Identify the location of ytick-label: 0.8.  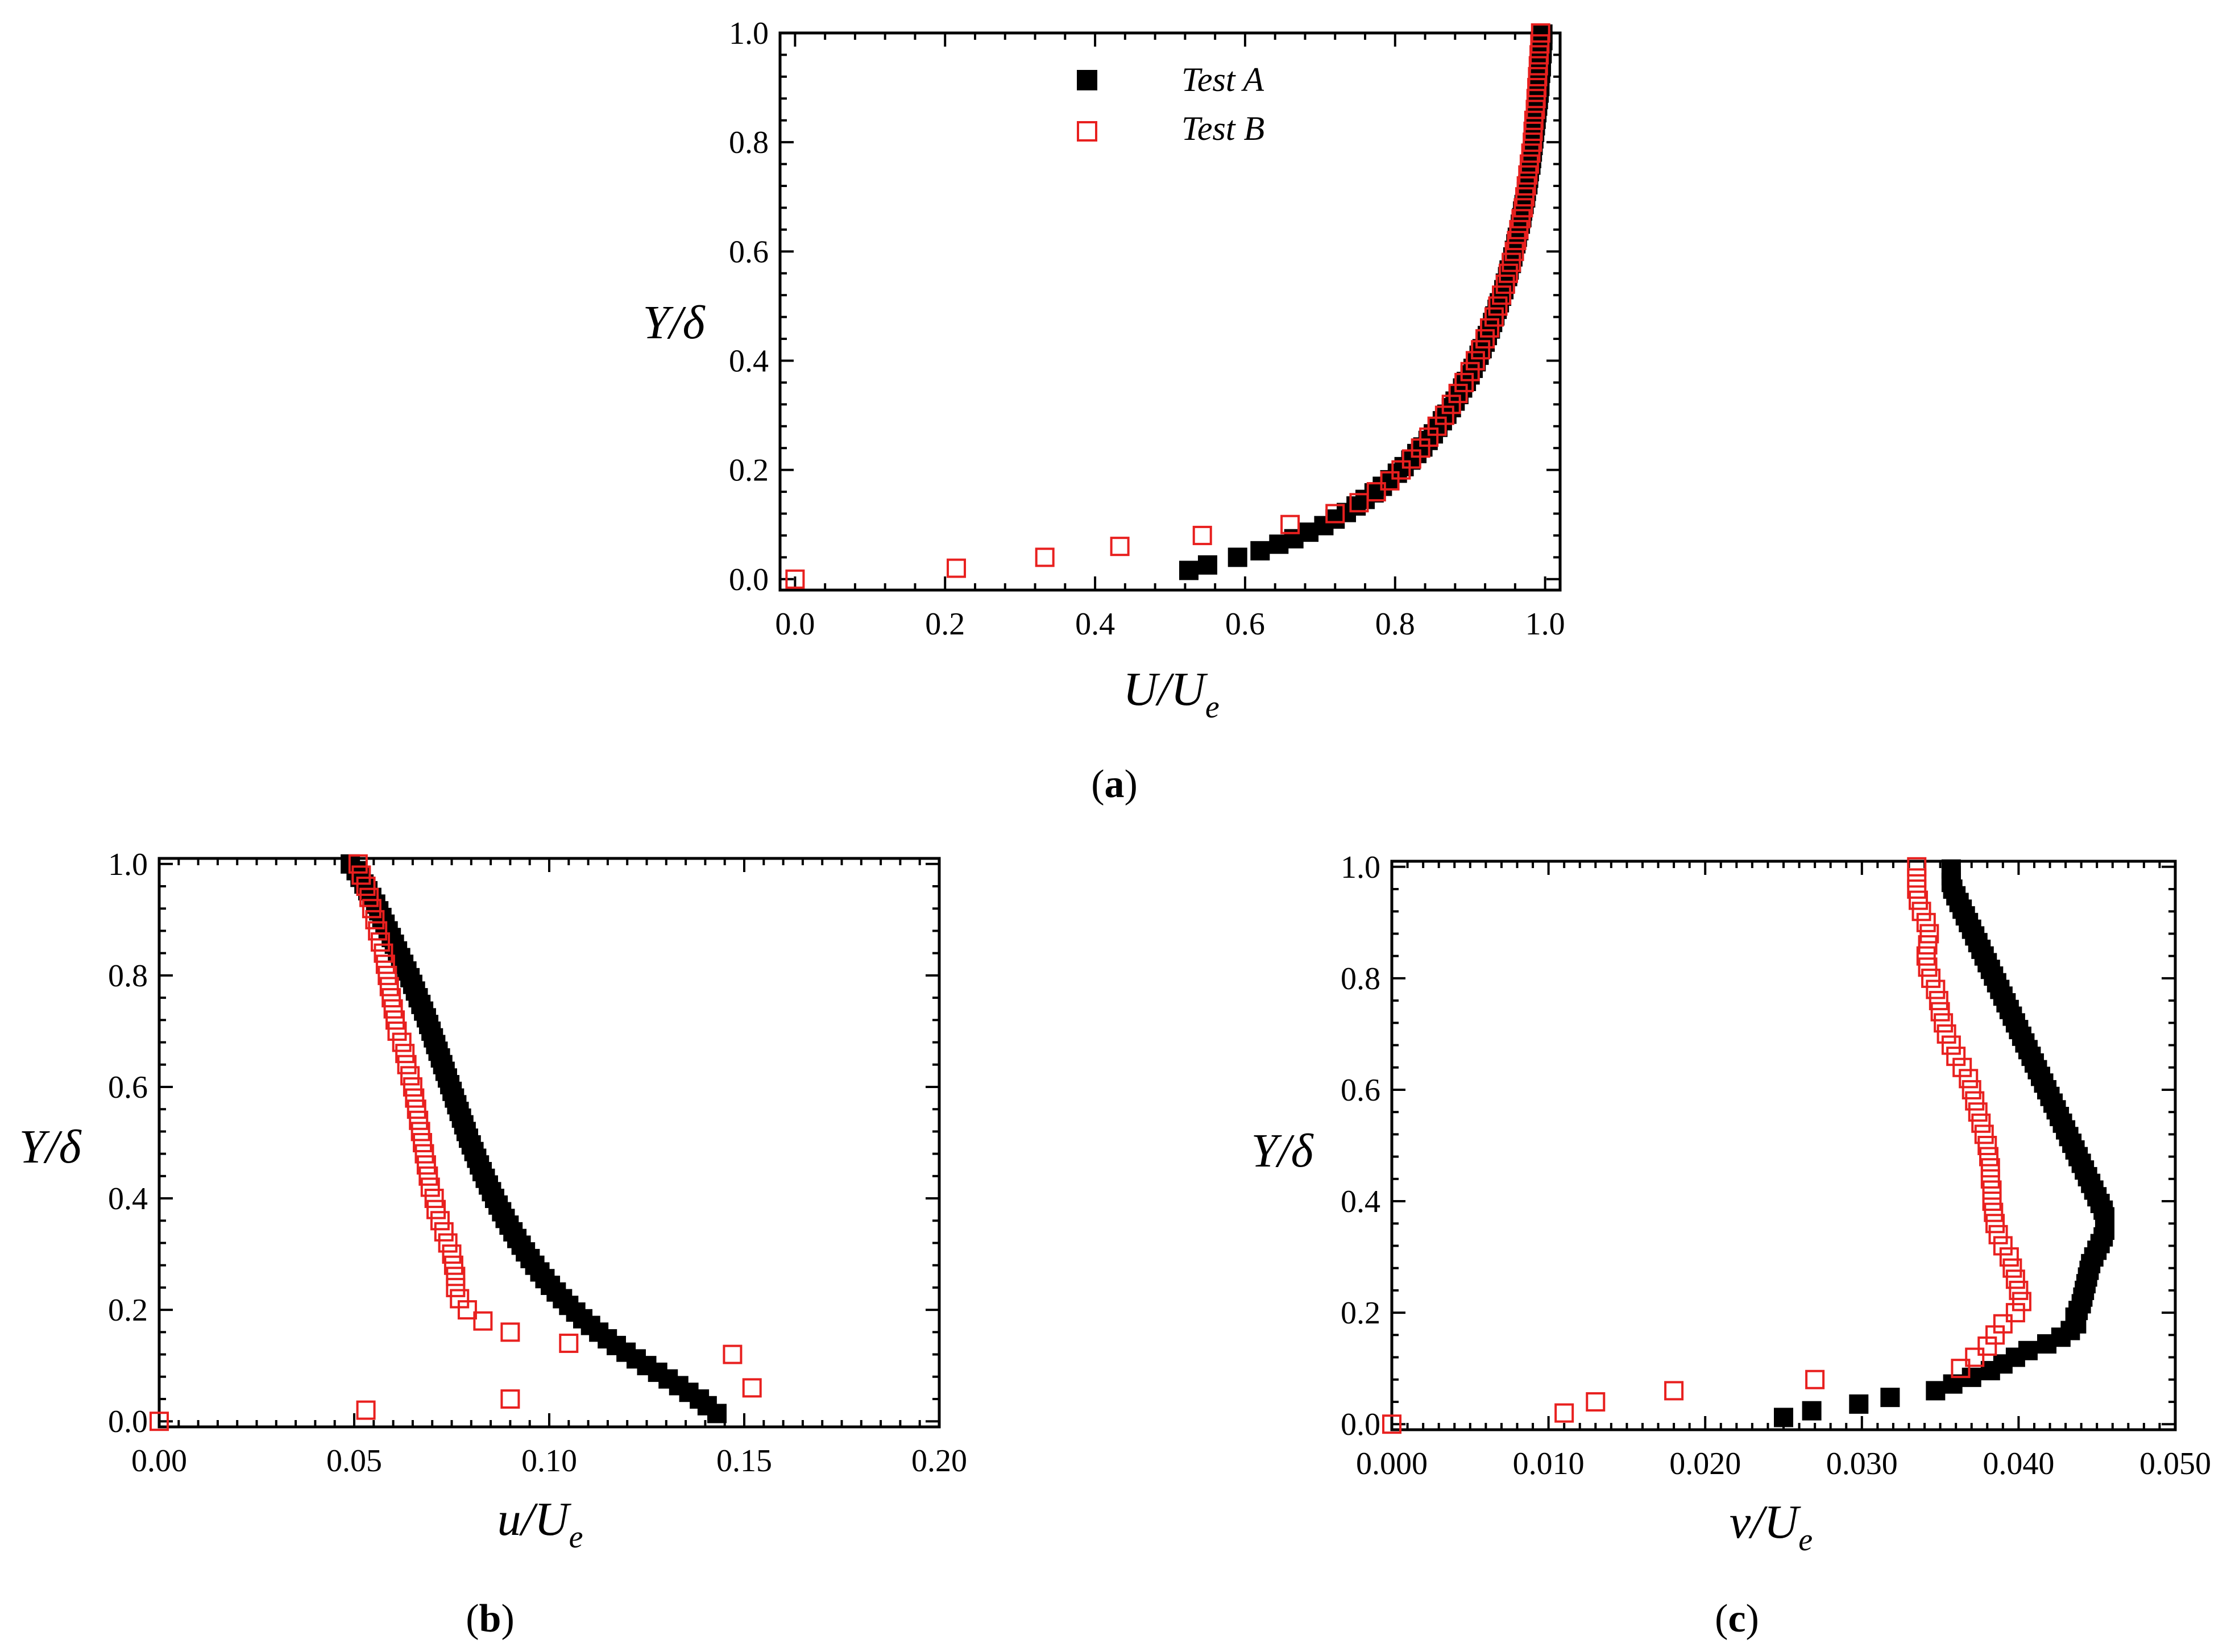
(749, 142).